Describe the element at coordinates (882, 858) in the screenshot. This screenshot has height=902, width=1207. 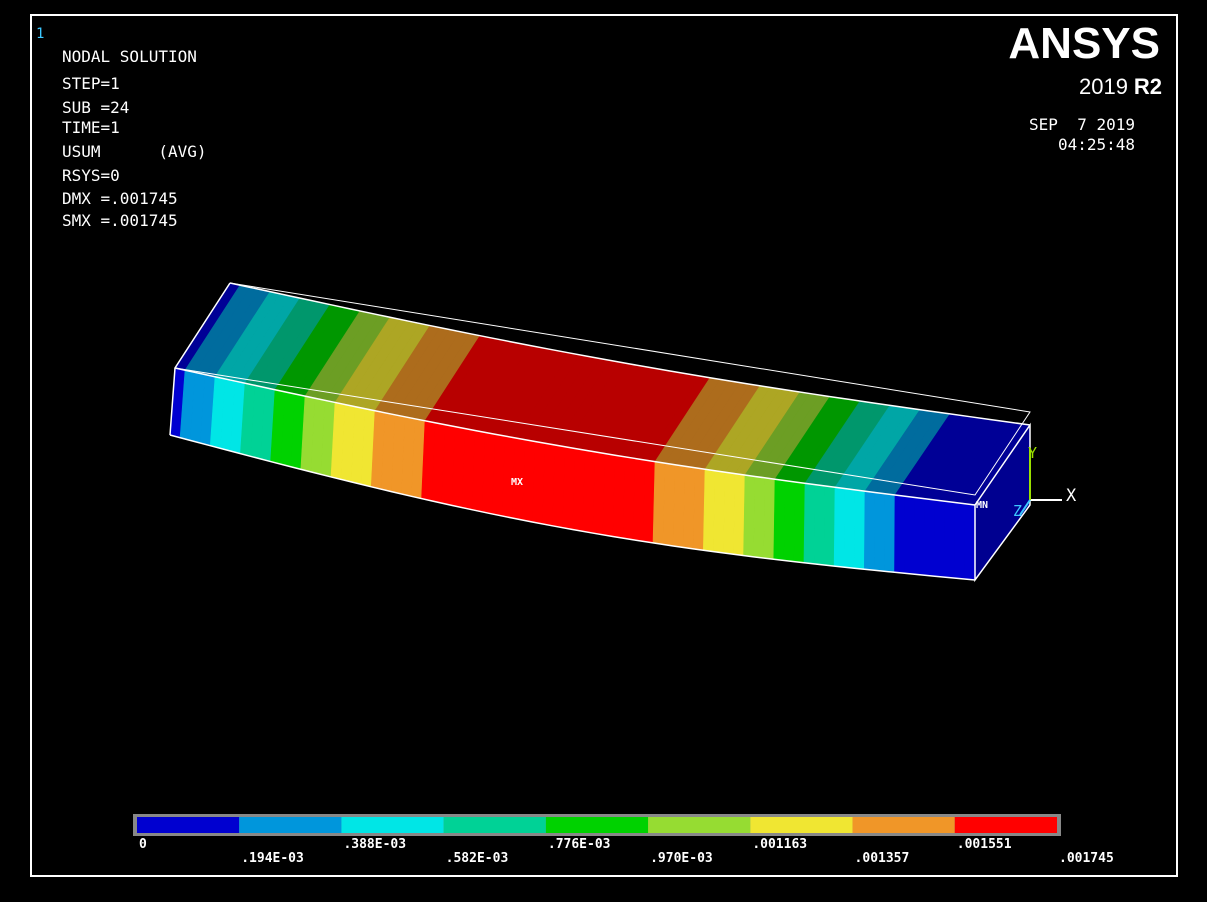
I see `legend-label: .001357` at that location.